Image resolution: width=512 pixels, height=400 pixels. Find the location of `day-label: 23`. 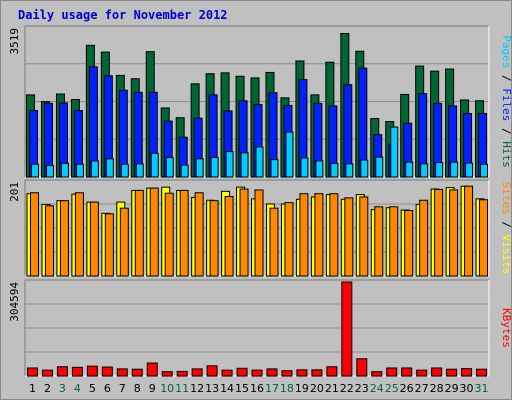

day-label: 23 is located at coordinates (362, 388).